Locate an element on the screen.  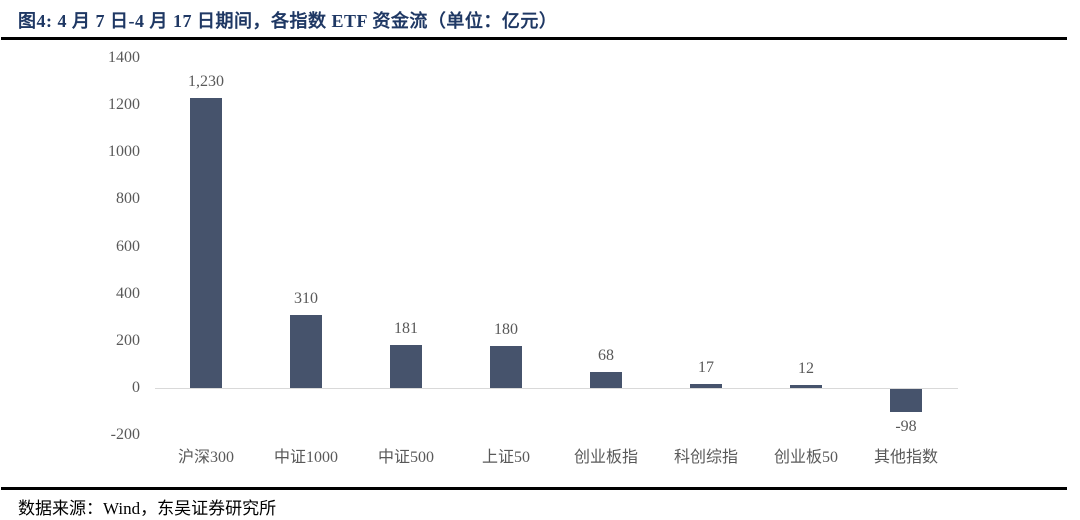
data-source: 数据来源：Wind，东吴证券研究所 is located at coordinates (147, 508).